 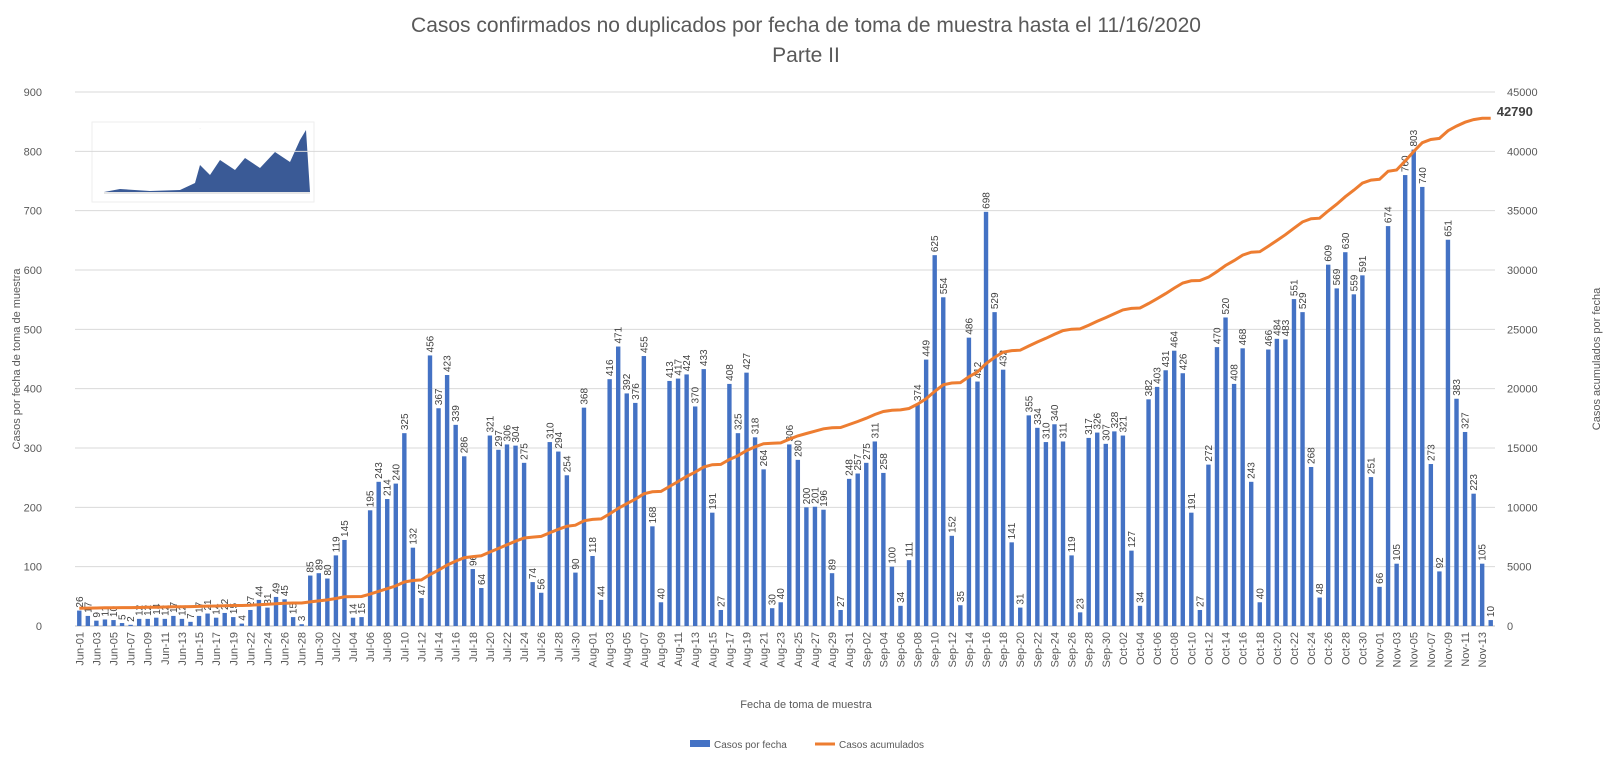 What do you see at coordinates (670, 369) in the screenshot?
I see `data-label: 413` at bounding box center [670, 369].